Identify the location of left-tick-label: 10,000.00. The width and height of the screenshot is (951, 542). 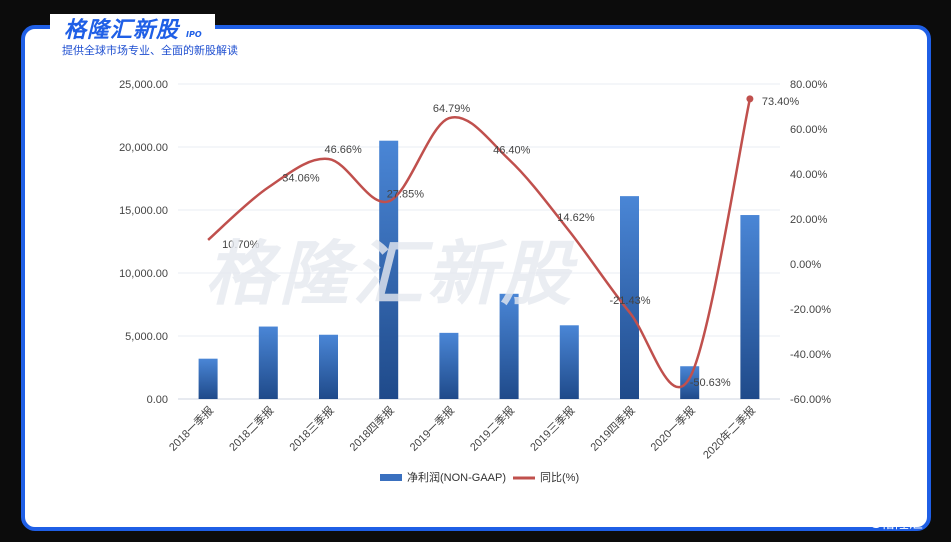
(143, 274).